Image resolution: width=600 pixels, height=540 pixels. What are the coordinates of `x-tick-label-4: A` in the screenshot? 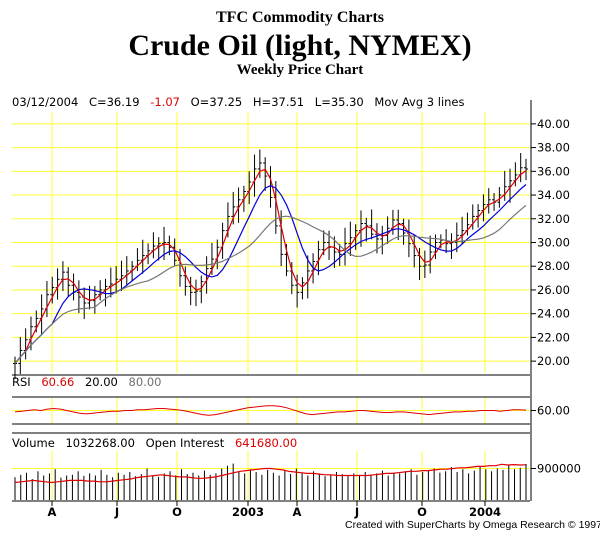 It's located at (297, 512).